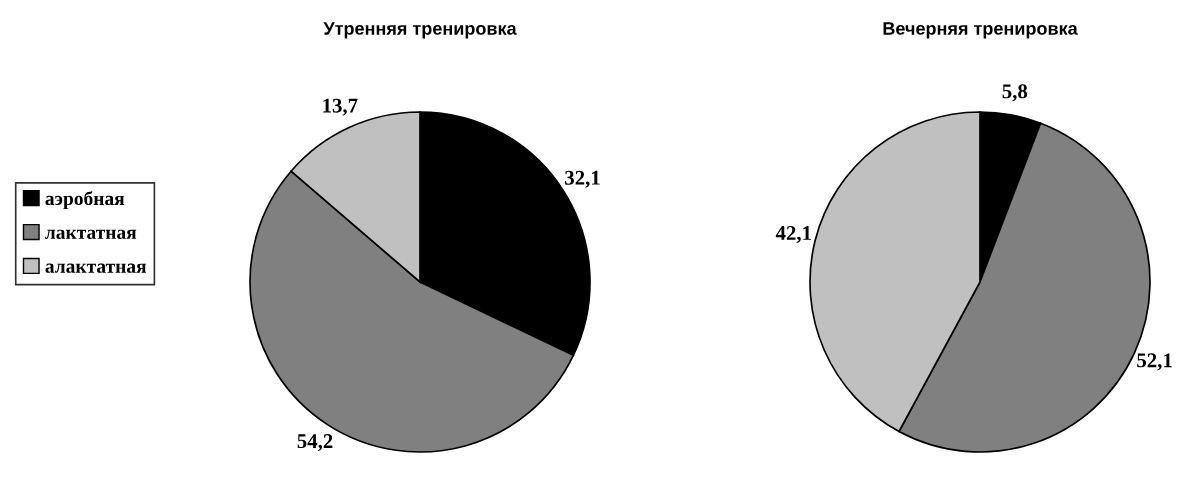 The height and width of the screenshot is (487, 1198). What do you see at coordinates (793, 235) in the screenshot?
I see `data-label: 42,1` at bounding box center [793, 235].